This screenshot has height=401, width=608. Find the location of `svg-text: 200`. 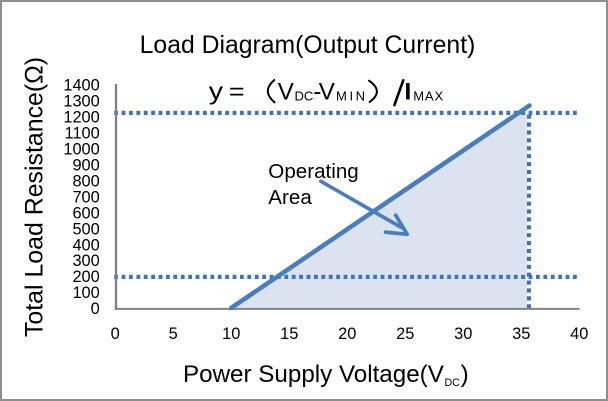

svg-text: 200 is located at coordinates (85, 277).